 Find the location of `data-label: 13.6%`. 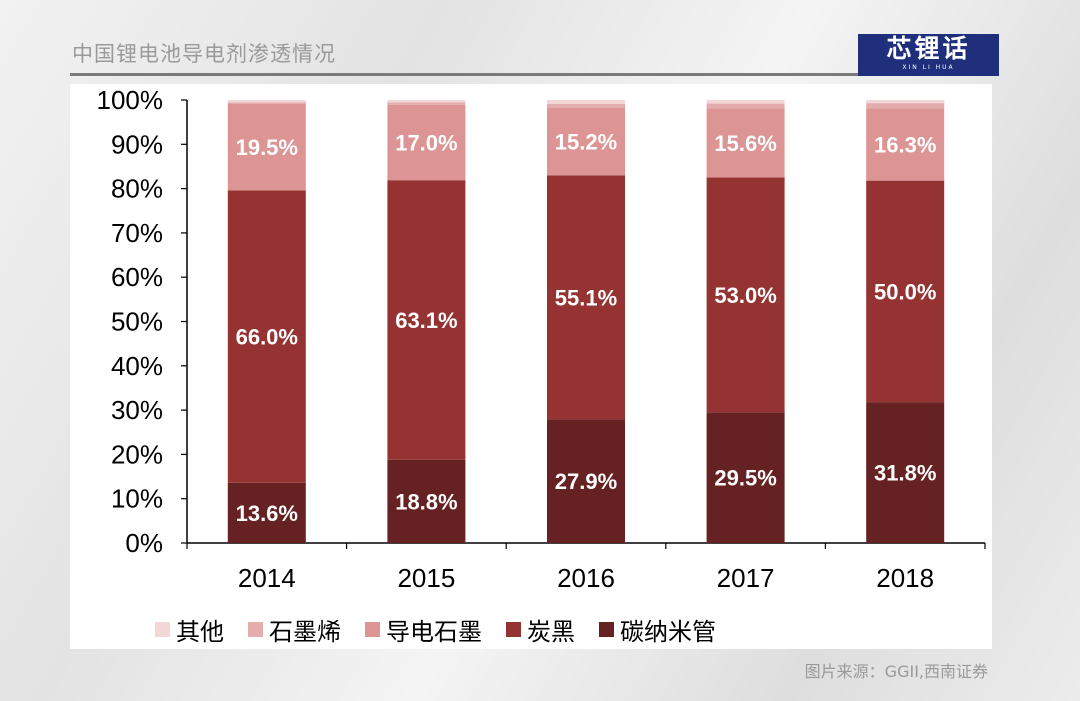

data-label: 13.6% is located at coordinates (267, 513).